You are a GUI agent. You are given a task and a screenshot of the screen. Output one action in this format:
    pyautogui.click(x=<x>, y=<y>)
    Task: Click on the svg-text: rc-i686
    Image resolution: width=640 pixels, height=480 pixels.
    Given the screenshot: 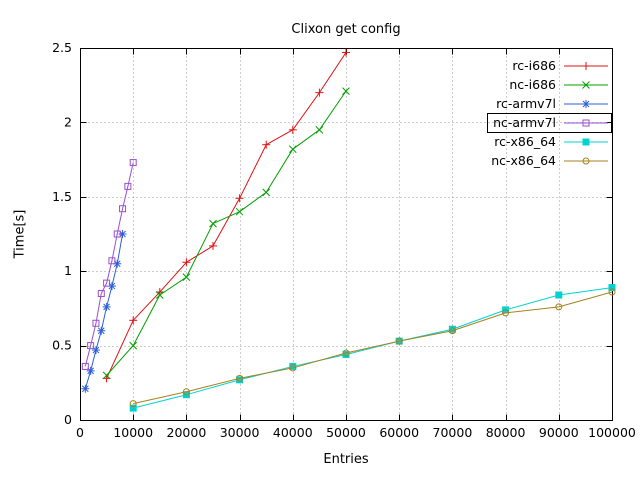 What is the action you would take?
    pyautogui.click(x=534, y=65)
    